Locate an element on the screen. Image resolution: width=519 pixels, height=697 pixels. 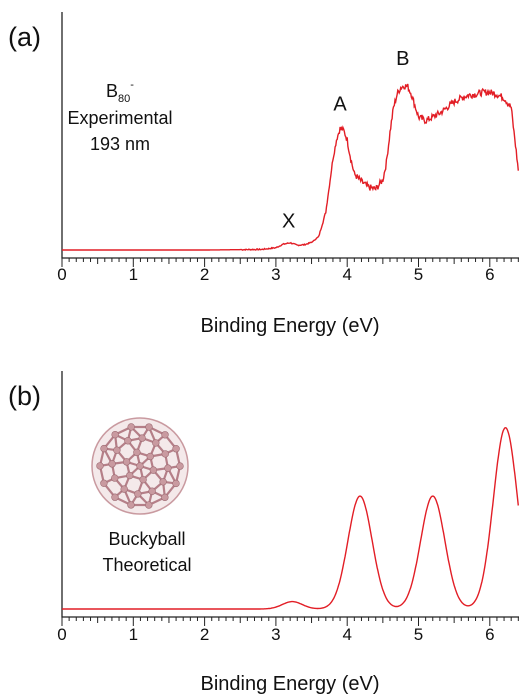
theoretical-label: Theoretical is located at coordinates (146, 565).